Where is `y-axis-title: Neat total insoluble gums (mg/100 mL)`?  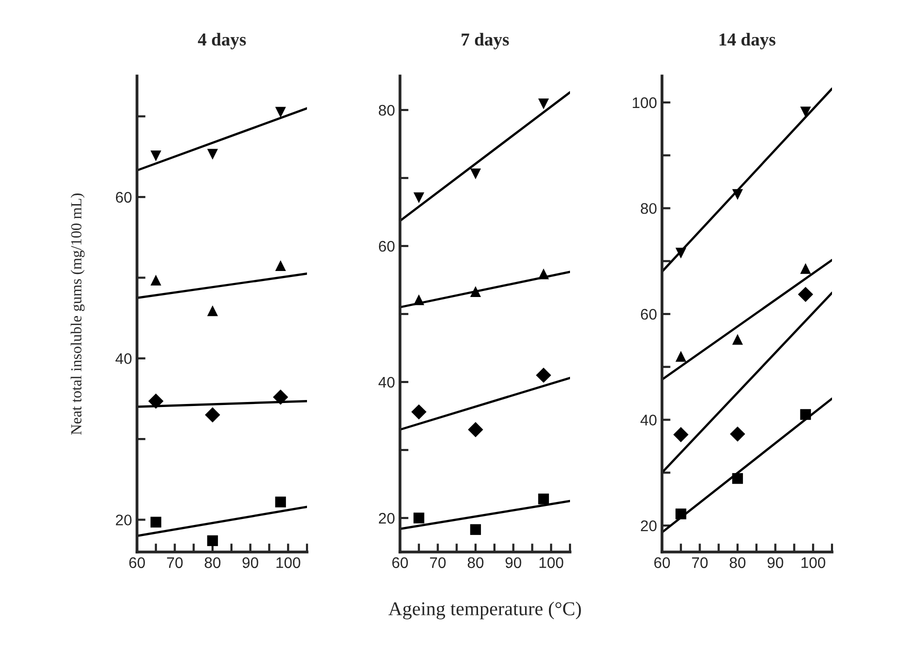 y-axis-title: Neat total insoluble gums (mg/100 mL) is located at coordinates (77, 314).